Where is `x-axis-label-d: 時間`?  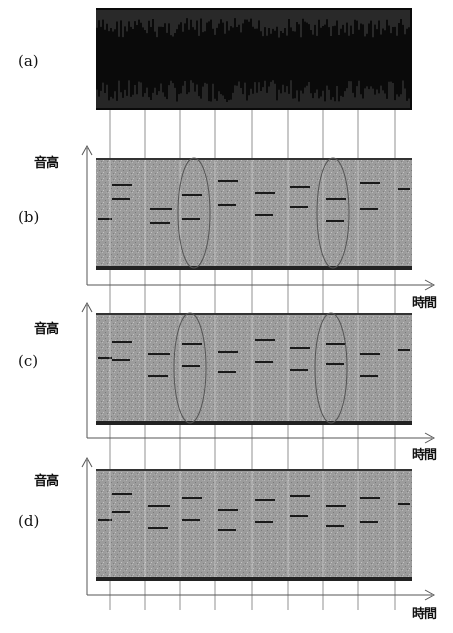
x-axis-label-d: 時間 is located at coordinates (424, 614).